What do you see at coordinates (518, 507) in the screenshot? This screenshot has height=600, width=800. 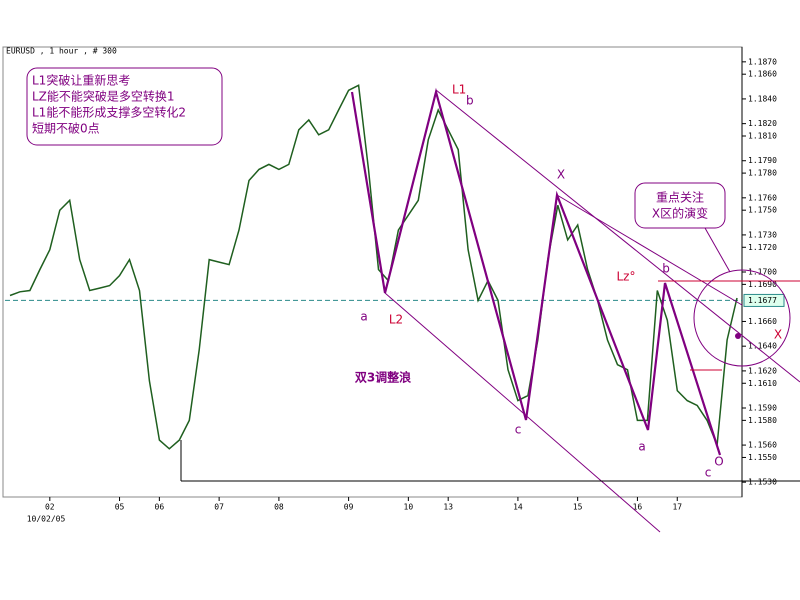 I see `x-tick-label: 14` at bounding box center [518, 507].